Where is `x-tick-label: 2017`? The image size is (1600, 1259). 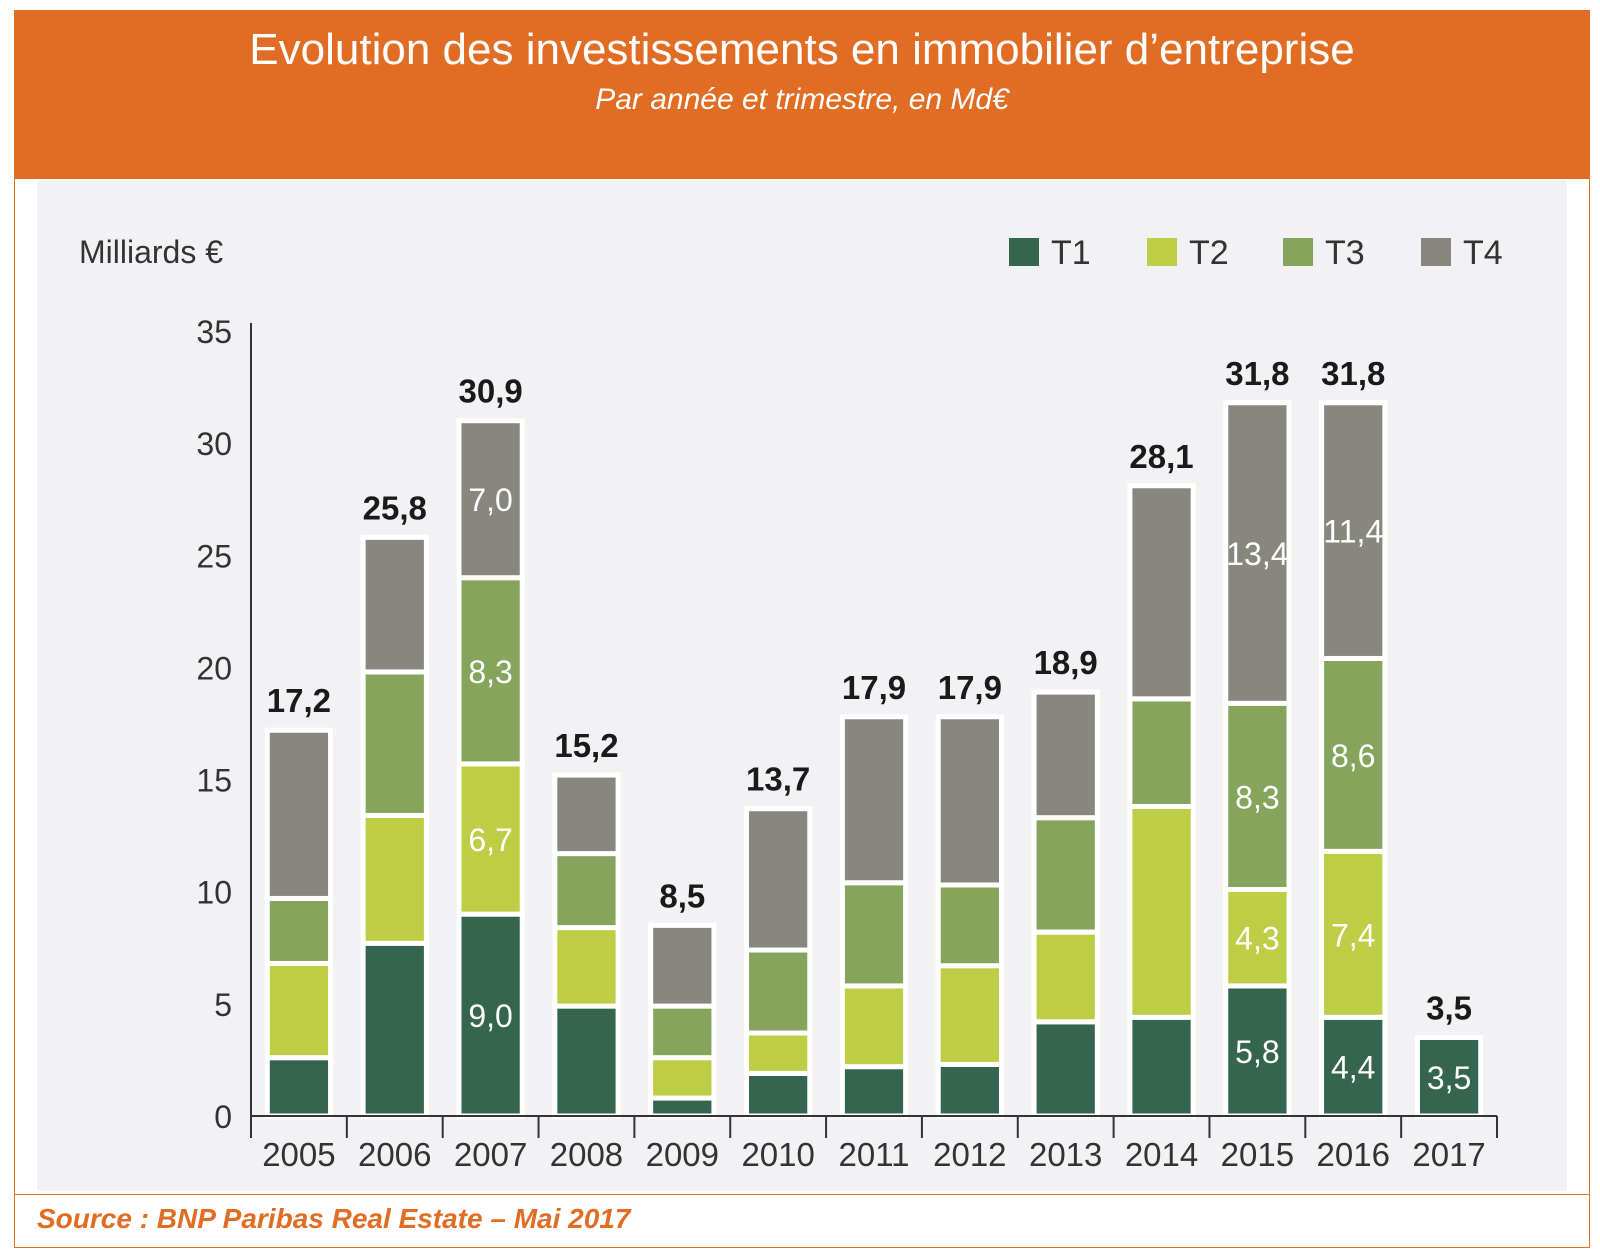
x-tick-label: 2017 is located at coordinates (1448, 1154).